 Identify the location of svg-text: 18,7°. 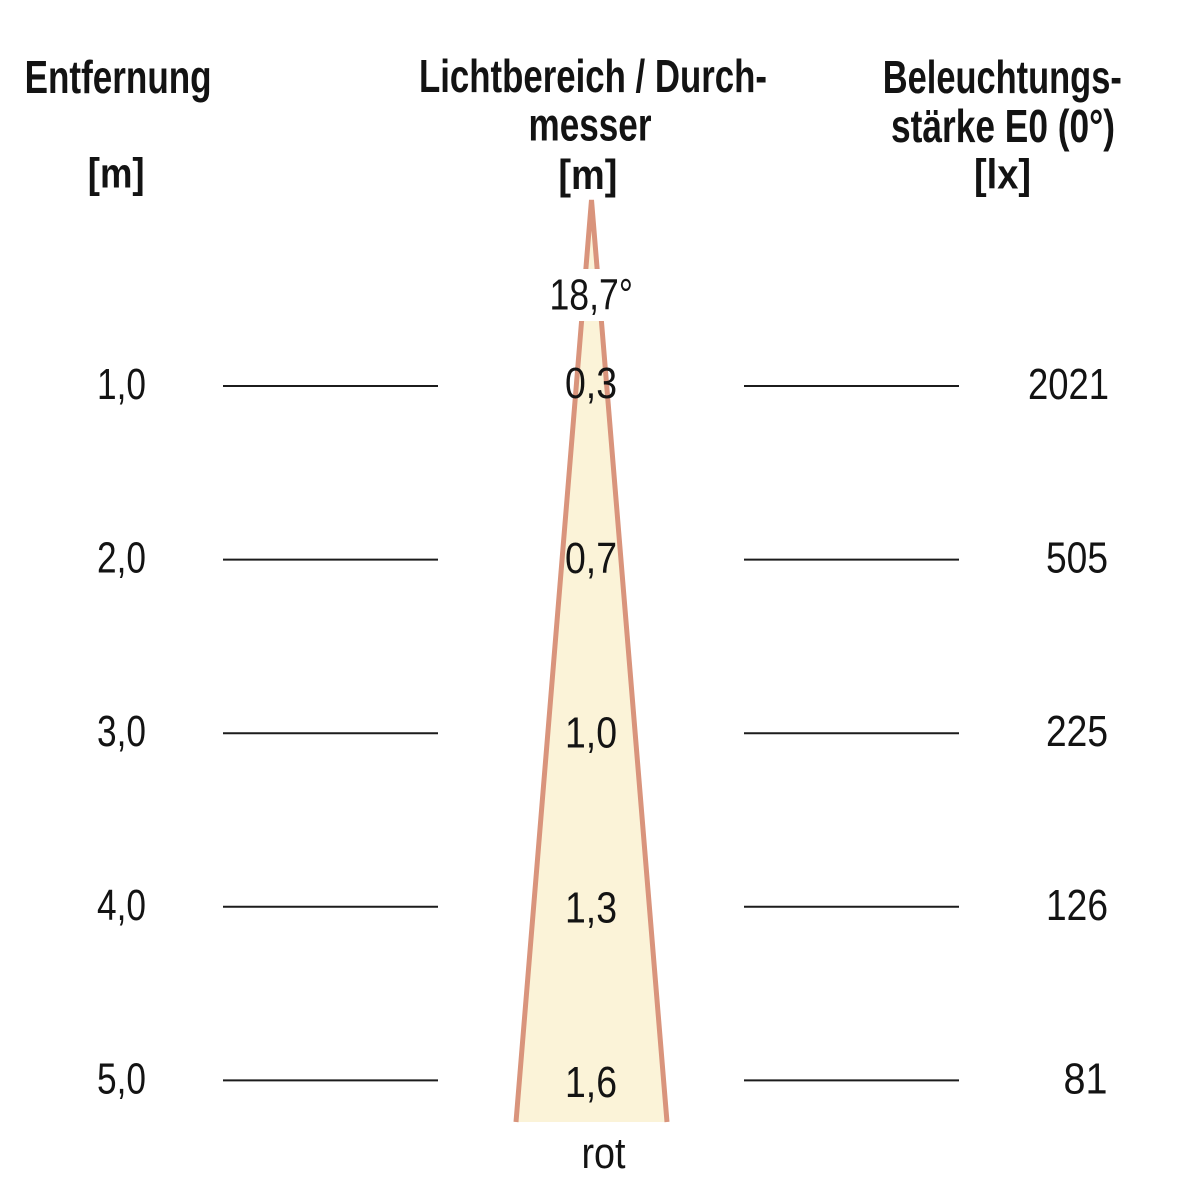
(592, 294).